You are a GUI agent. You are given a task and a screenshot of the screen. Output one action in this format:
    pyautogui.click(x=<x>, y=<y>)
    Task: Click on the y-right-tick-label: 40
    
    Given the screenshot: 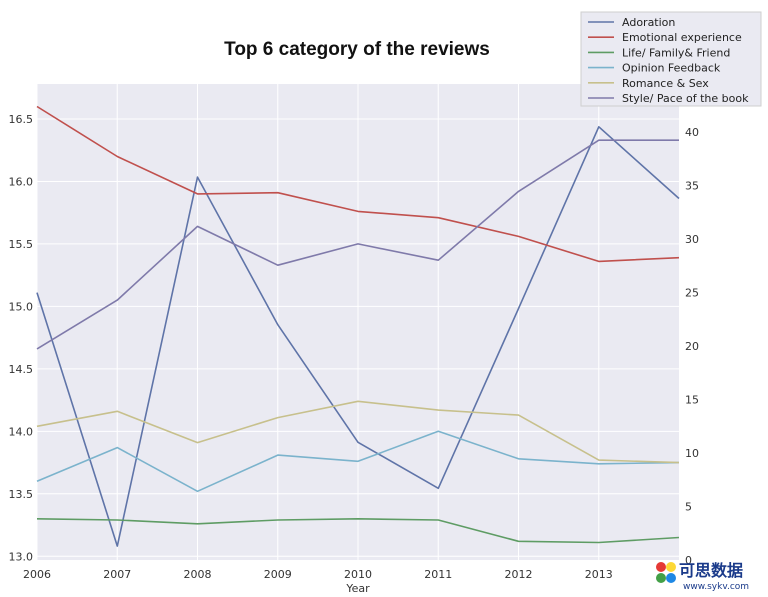 What is the action you would take?
    pyautogui.click(x=692, y=132)
    